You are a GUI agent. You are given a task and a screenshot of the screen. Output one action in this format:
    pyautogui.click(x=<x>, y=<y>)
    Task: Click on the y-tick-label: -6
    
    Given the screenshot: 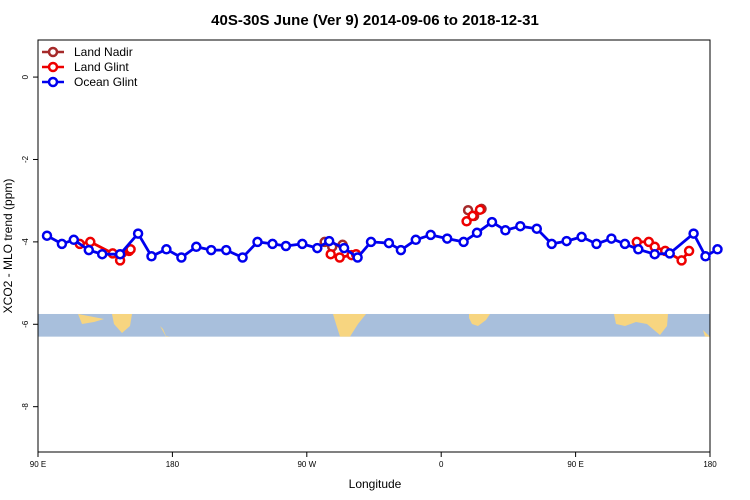 What is the action you would take?
    pyautogui.click(x=25, y=324)
    